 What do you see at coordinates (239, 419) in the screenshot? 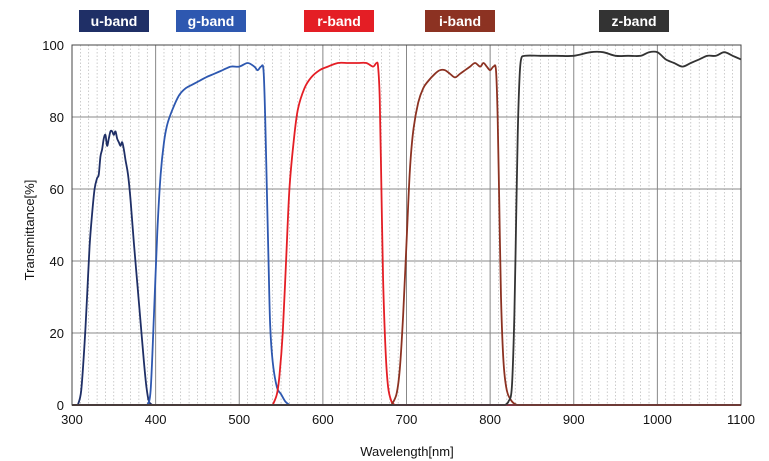
I see `x-tick-label: 500` at bounding box center [239, 419].